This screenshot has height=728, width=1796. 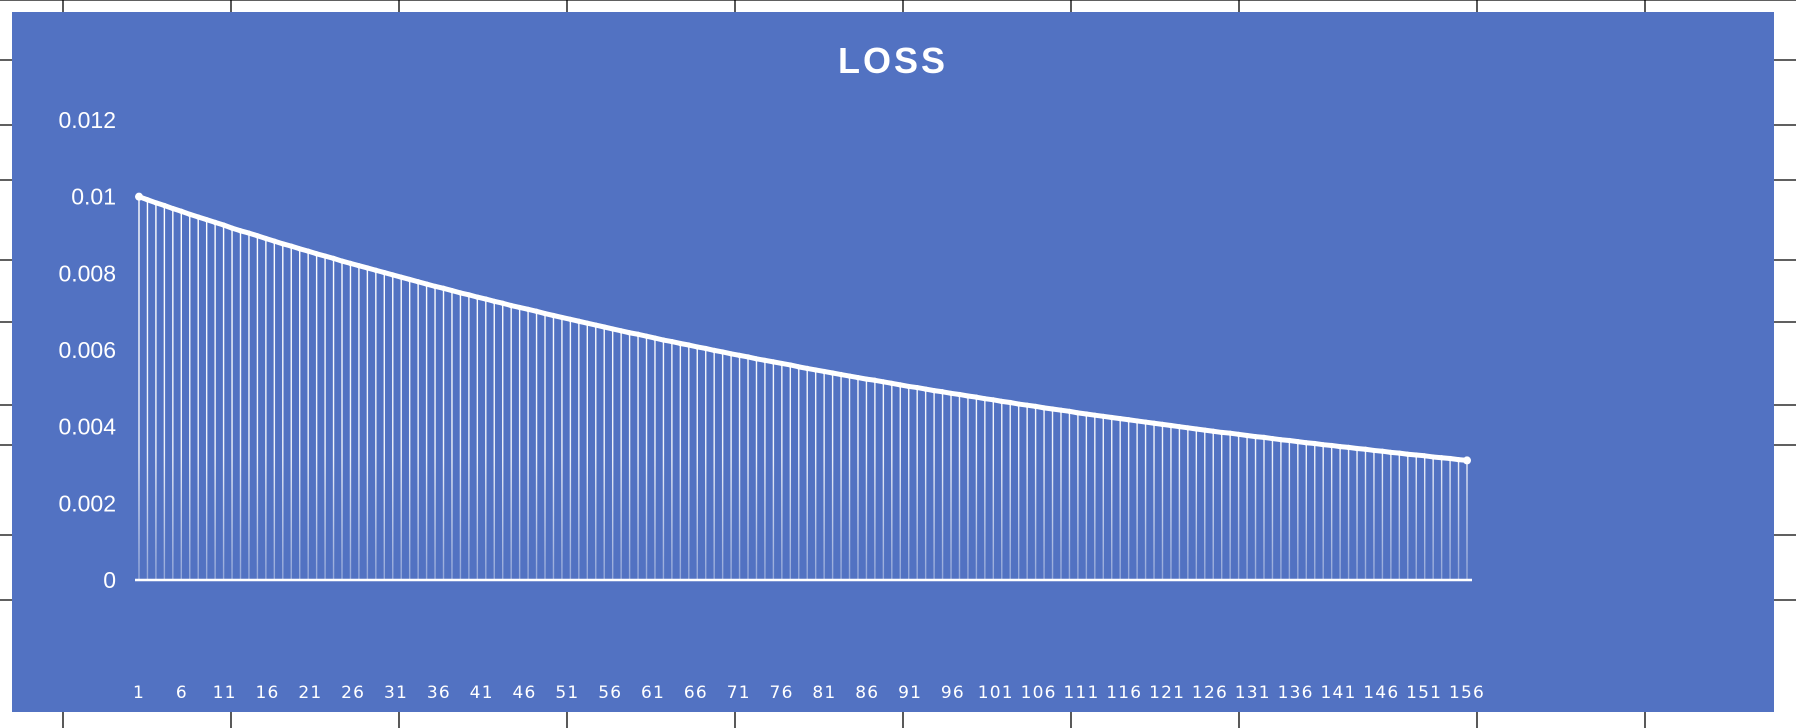 I want to click on x-tick-label: 36, so click(x=439, y=693).